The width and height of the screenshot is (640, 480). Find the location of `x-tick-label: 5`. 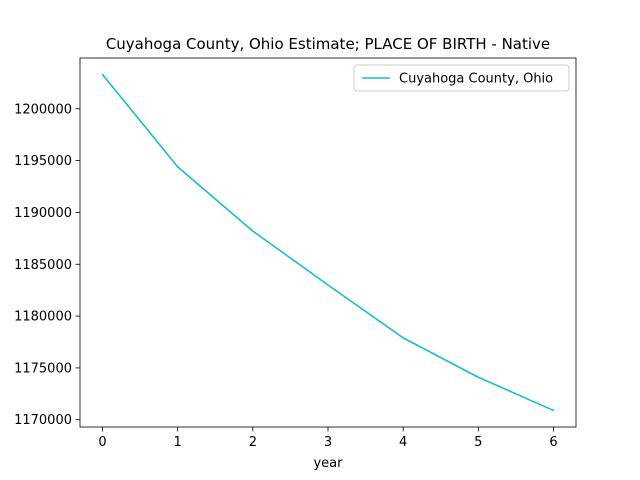

x-tick-label: 5 is located at coordinates (478, 442).